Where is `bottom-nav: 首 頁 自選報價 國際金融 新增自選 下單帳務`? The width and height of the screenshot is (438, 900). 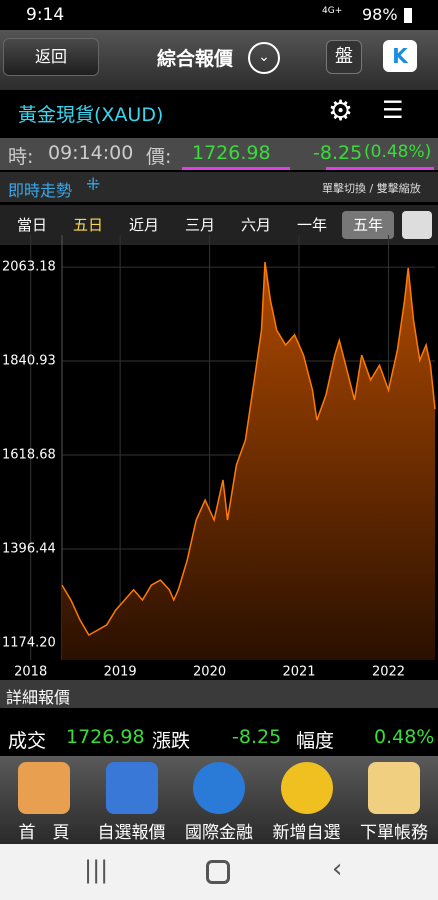 bottom-nav: 首 頁 自選報價 國際金融 新增自選 下單帳務 is located at coordinates (219, 800).